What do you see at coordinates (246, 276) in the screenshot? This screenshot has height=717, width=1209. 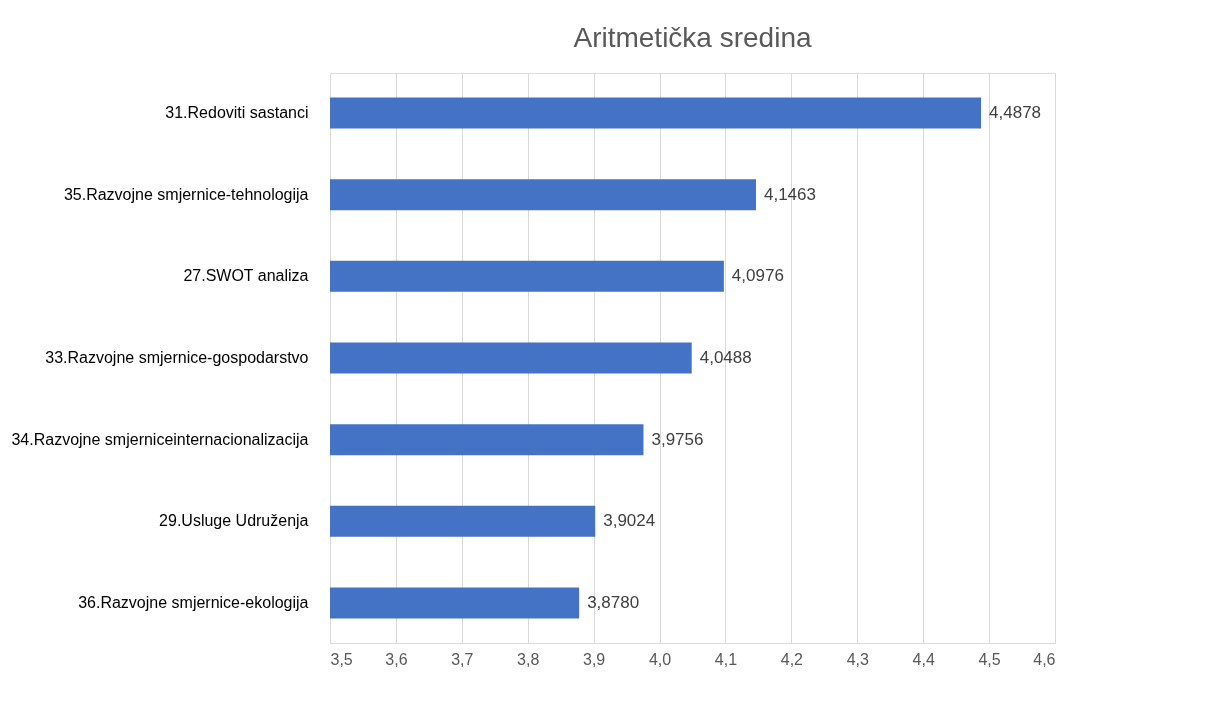 I see `y-tick-label: 27.SWOT analiza` at bounding box center [246, 276].